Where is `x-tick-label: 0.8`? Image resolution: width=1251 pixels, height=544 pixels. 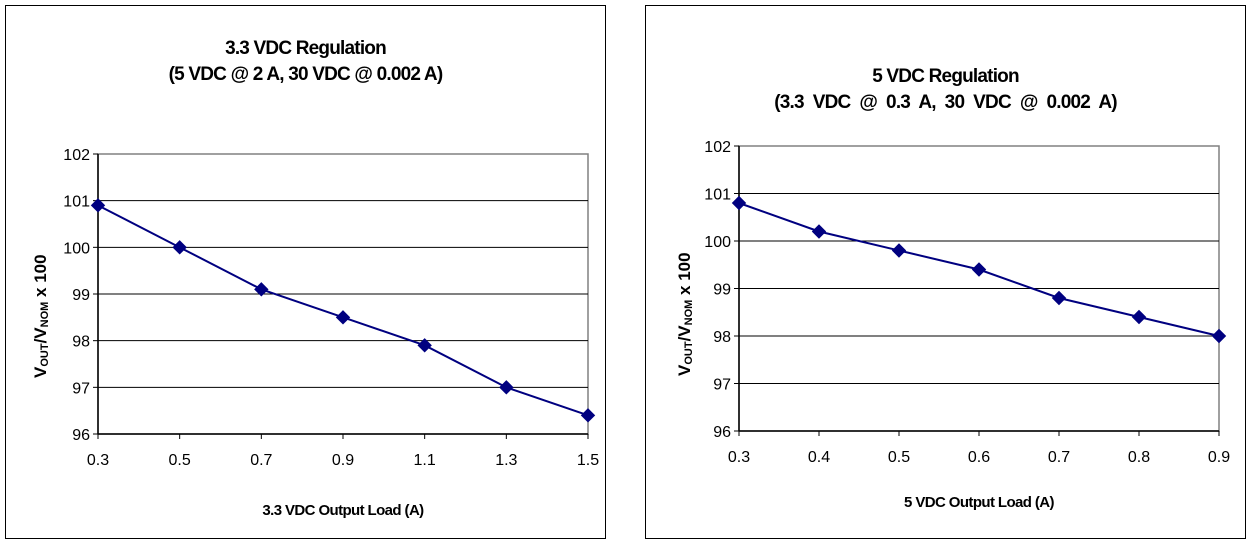
x-tick-label: 0.8 is located at coordinates (1139, 457).